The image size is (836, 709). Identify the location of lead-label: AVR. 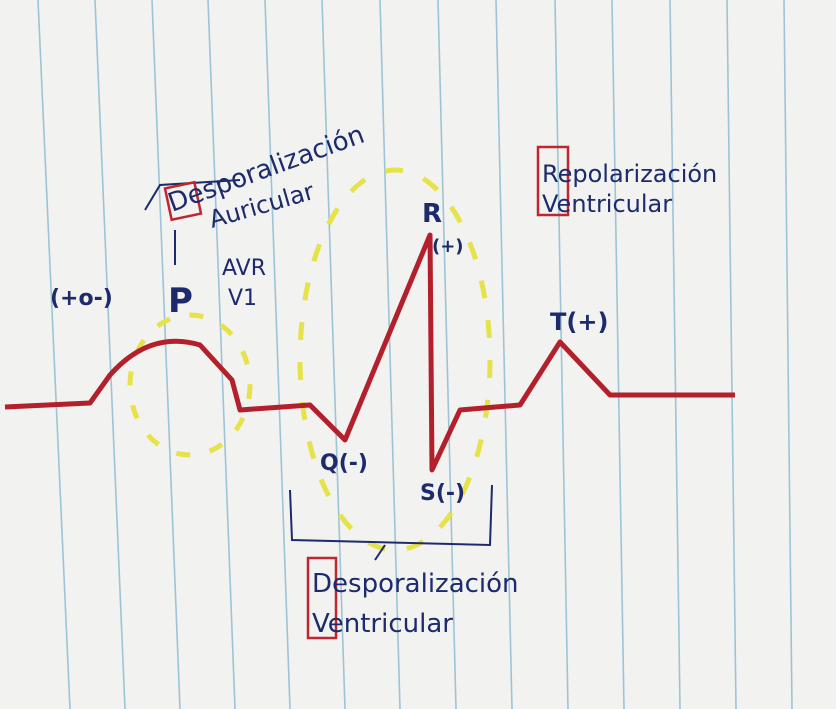
(244, 268).